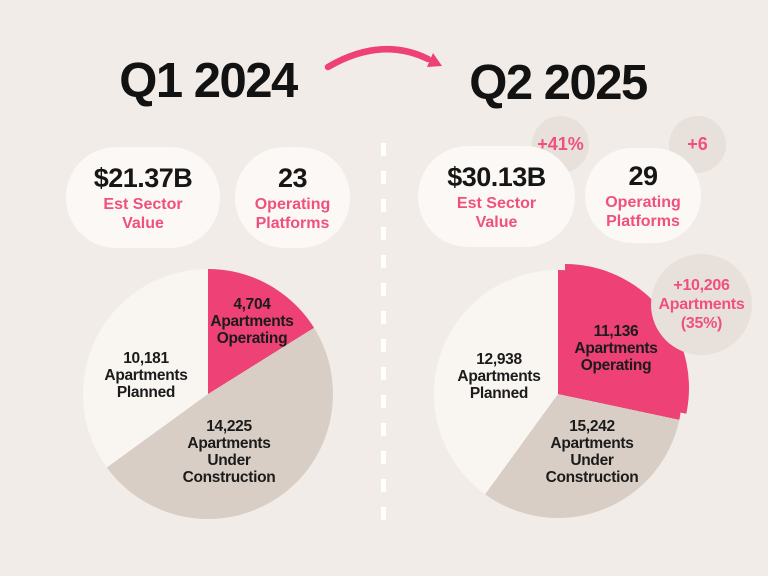 This screenshot has height=576, width=768. I want to click on stat-pill-q2-operating-platforms: 29 Operating Platforms, so click(643, 195).